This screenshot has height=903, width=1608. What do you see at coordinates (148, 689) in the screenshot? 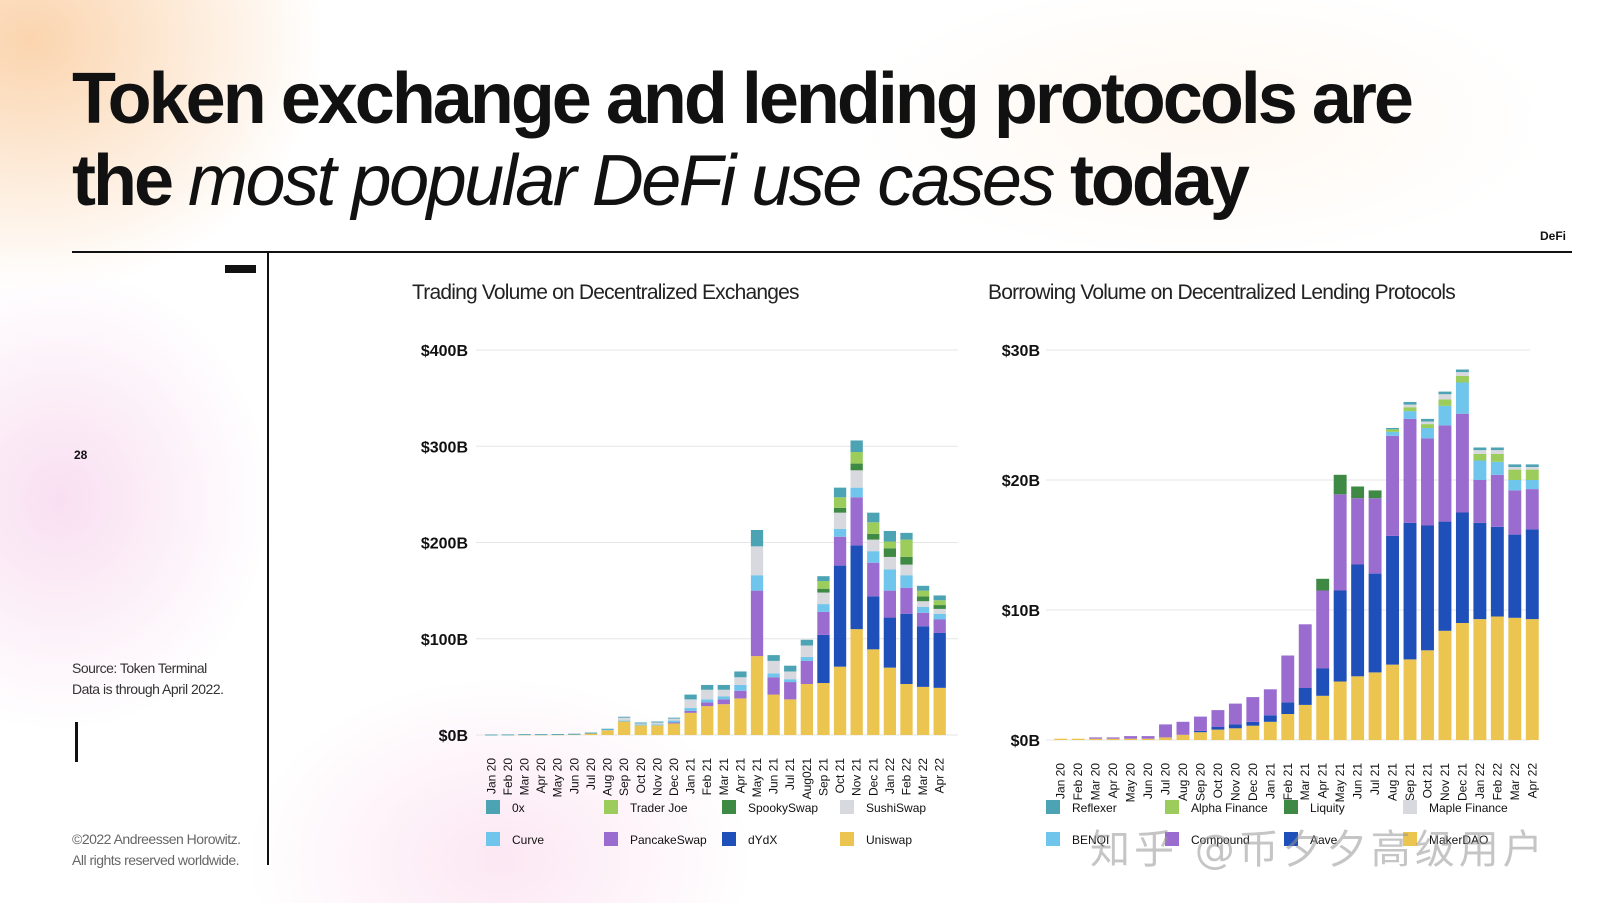
I see `source-line-2: Data is through April 2022.` at bounding box center [148, 689].